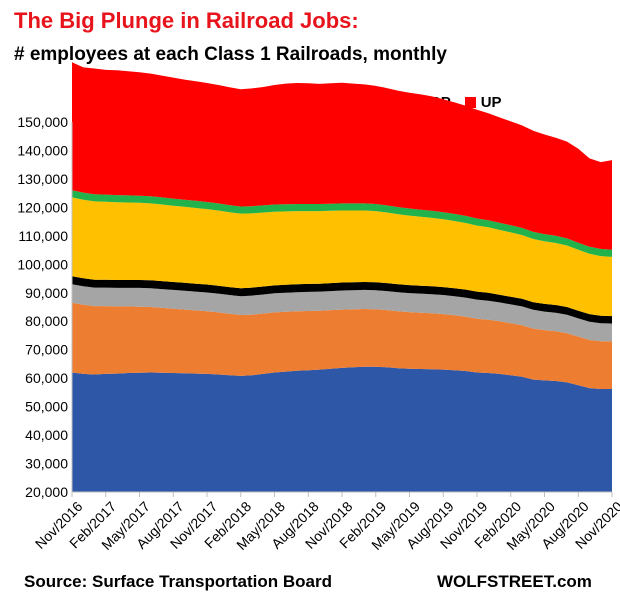  What do you see at coordinates (42, 122) in the screenshot?
I see `y-tick-label: 150,000` at bounding box center [42, 122].